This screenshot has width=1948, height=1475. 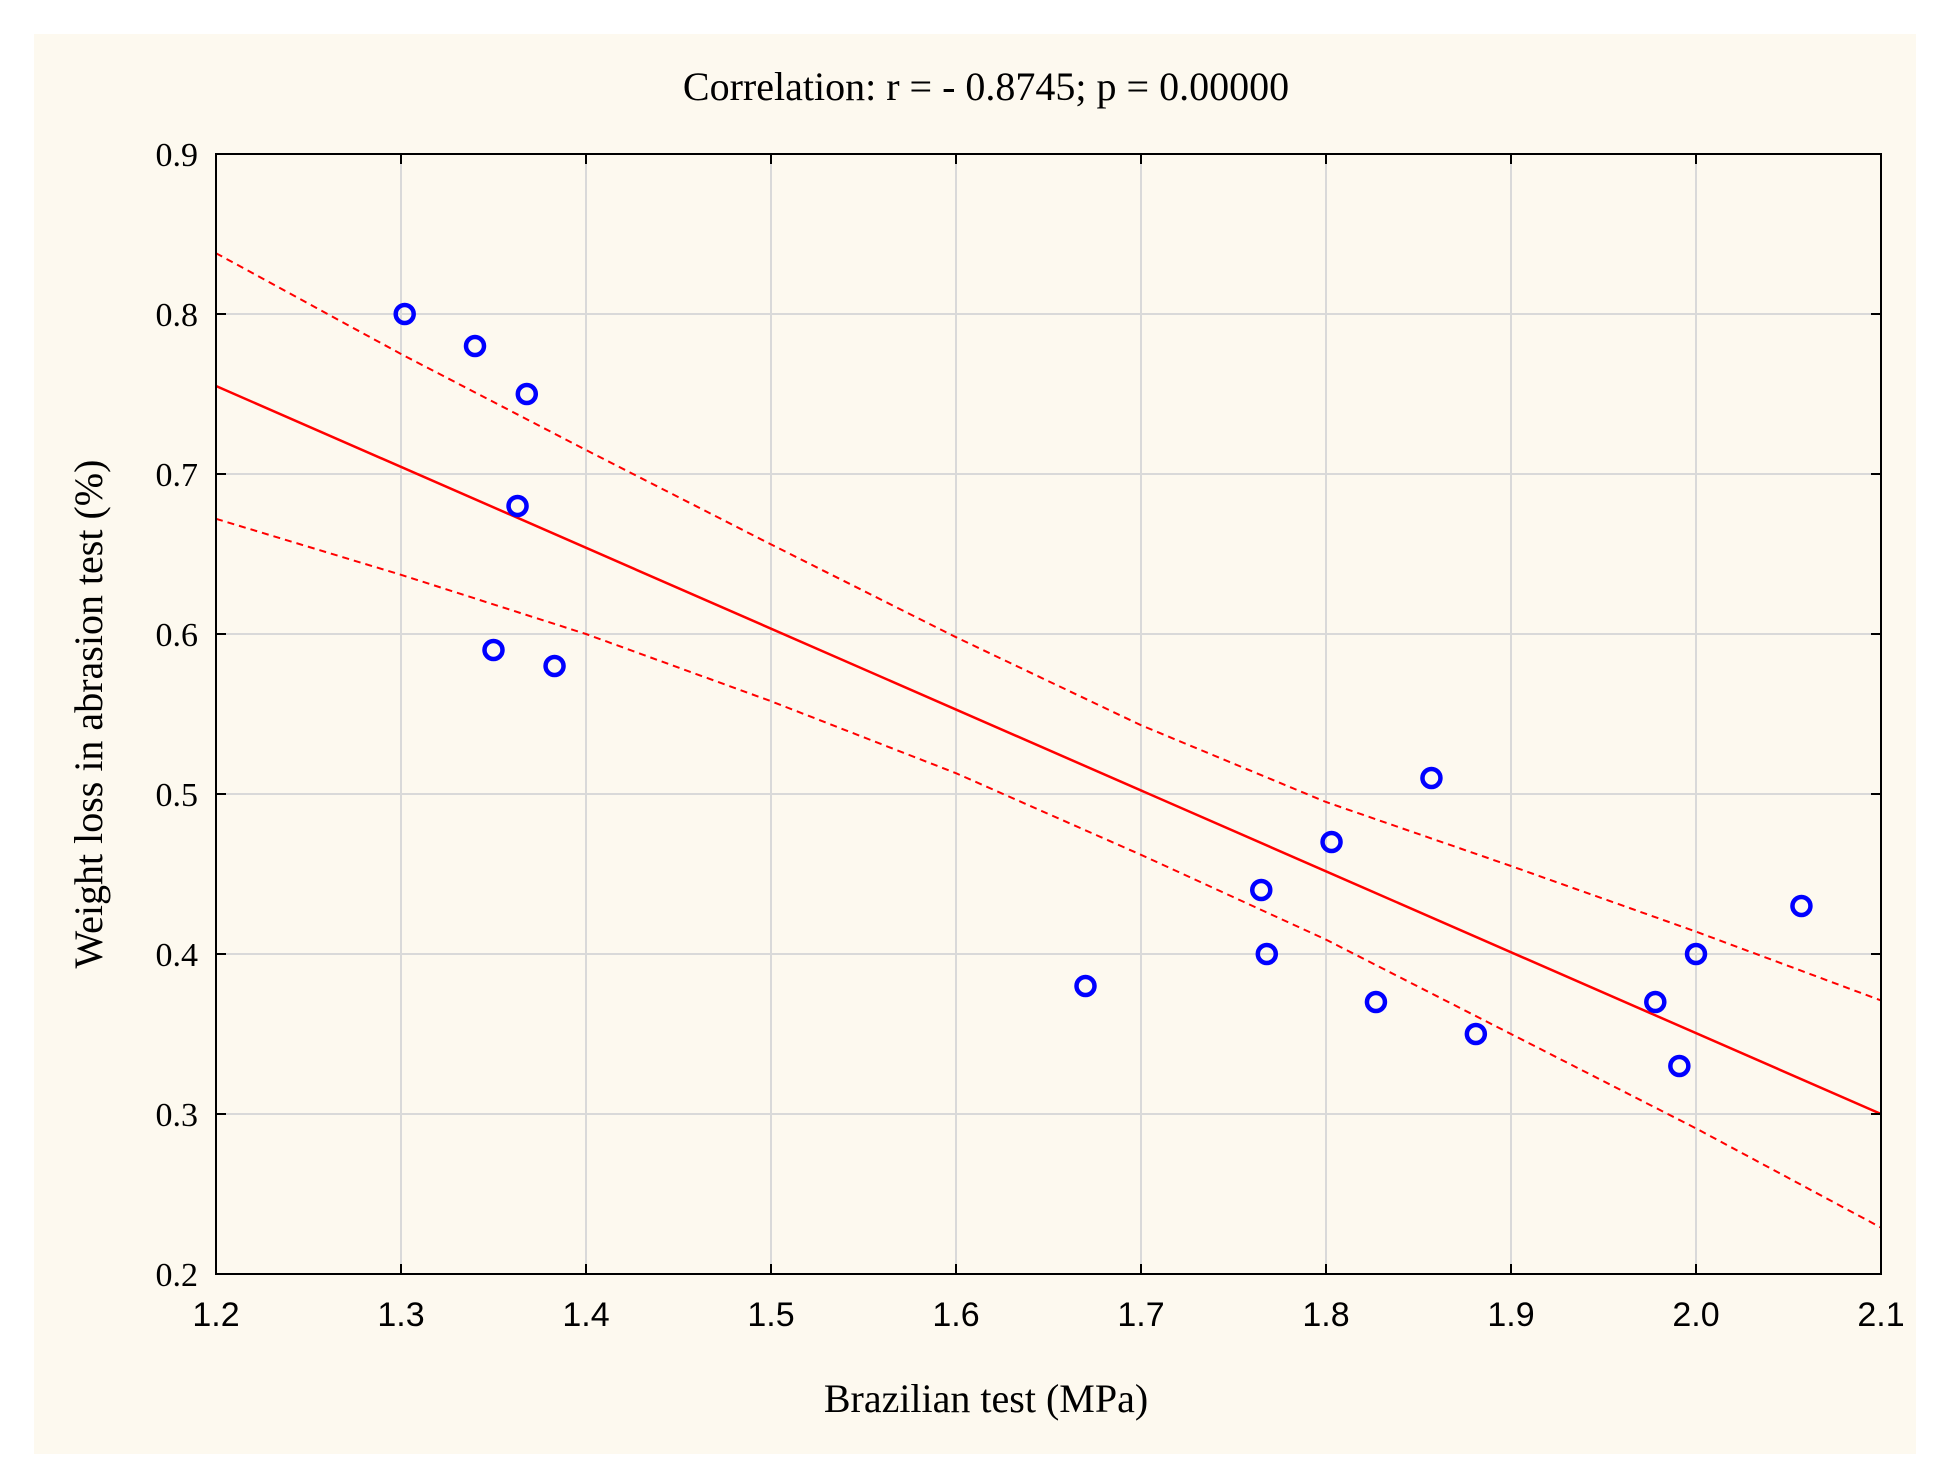 I want to click on x-tick-label: 1.6, so click(x=955, y=1315).